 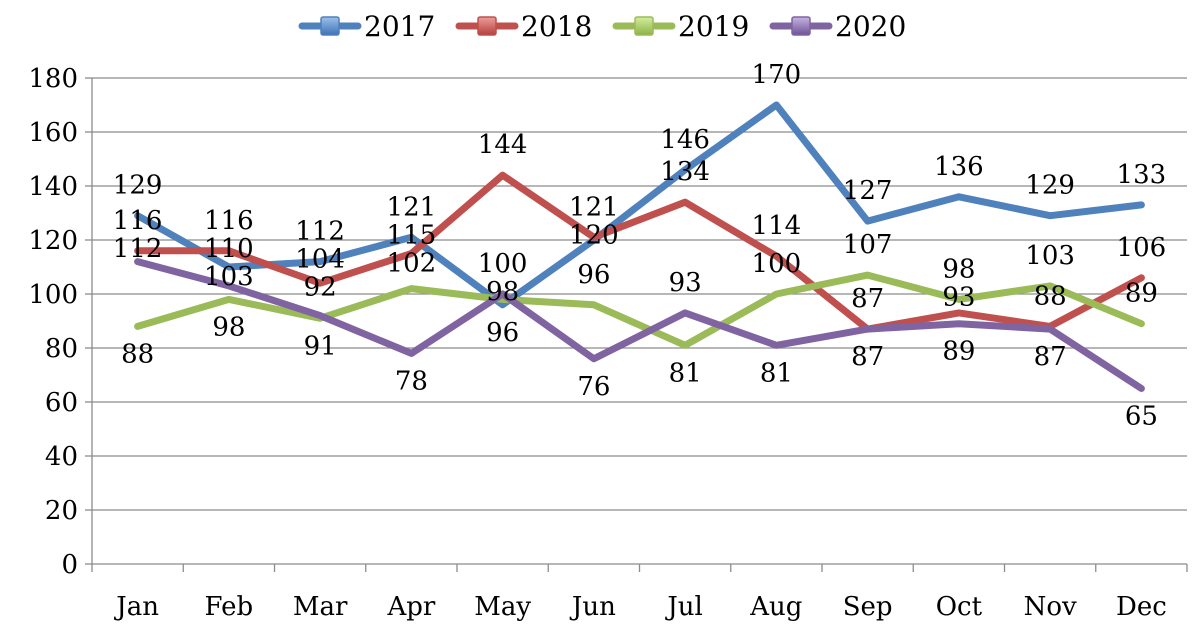 I want to click on data-label: 92, so click(x=320, y=288).